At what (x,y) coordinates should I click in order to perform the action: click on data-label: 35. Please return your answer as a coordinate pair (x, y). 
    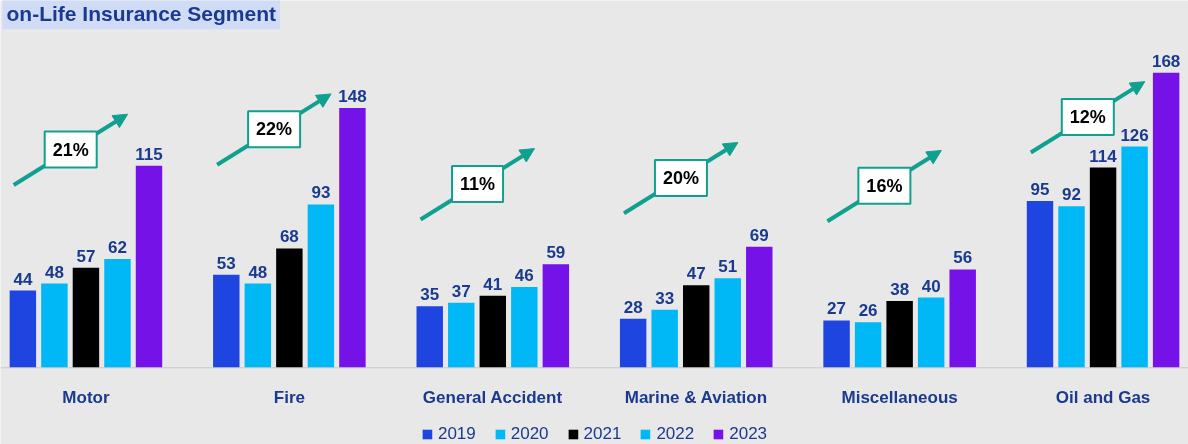
    Looking at the image, I should click on (430, 295).